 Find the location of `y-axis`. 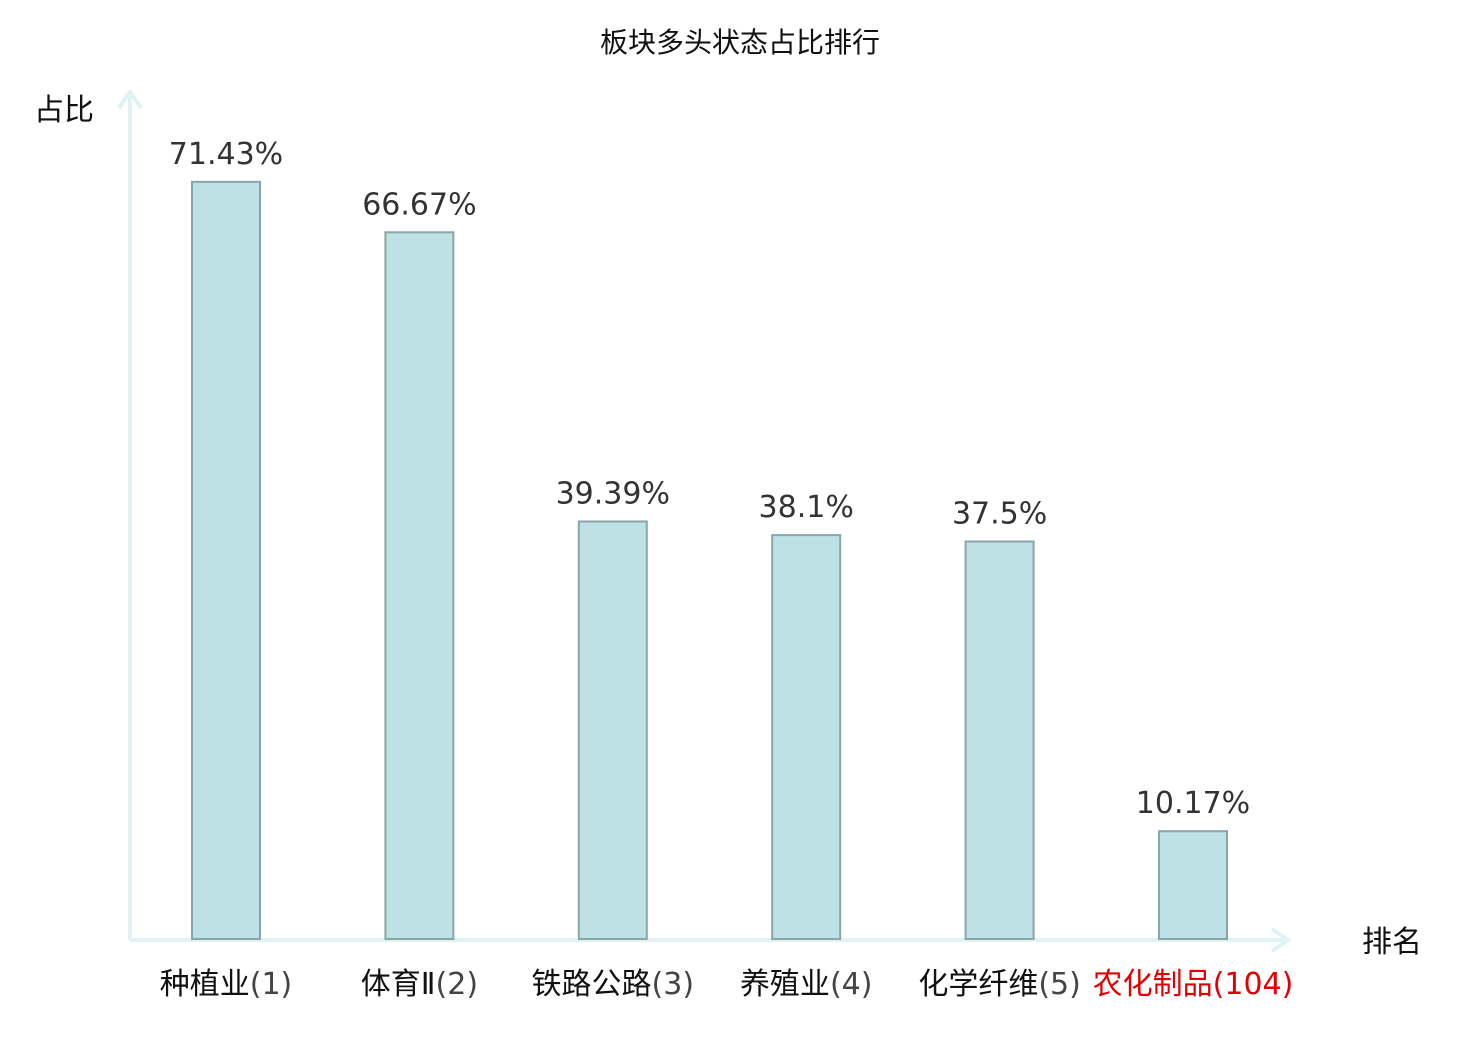

y-axis is located at coordinates (130, 514).